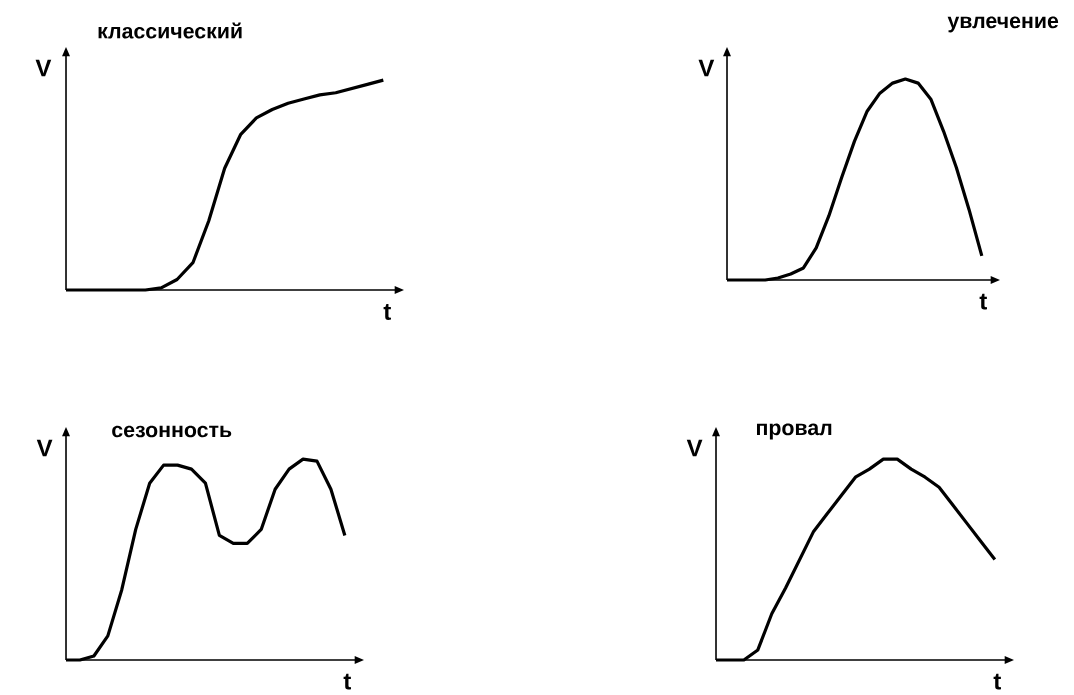 This screenshot has width=1074, height=695. I want to click on chart-title: провал, so click(794, 431).